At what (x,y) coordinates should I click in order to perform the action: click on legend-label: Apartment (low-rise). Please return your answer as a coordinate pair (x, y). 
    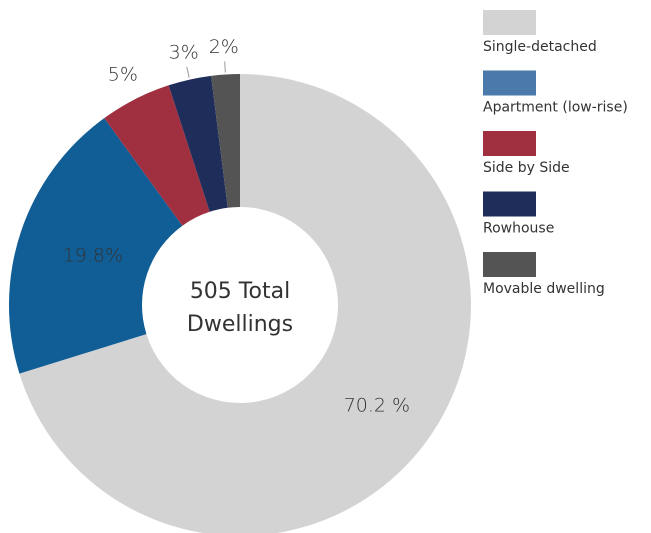
    Looking at the image, I should click on (555, 108).